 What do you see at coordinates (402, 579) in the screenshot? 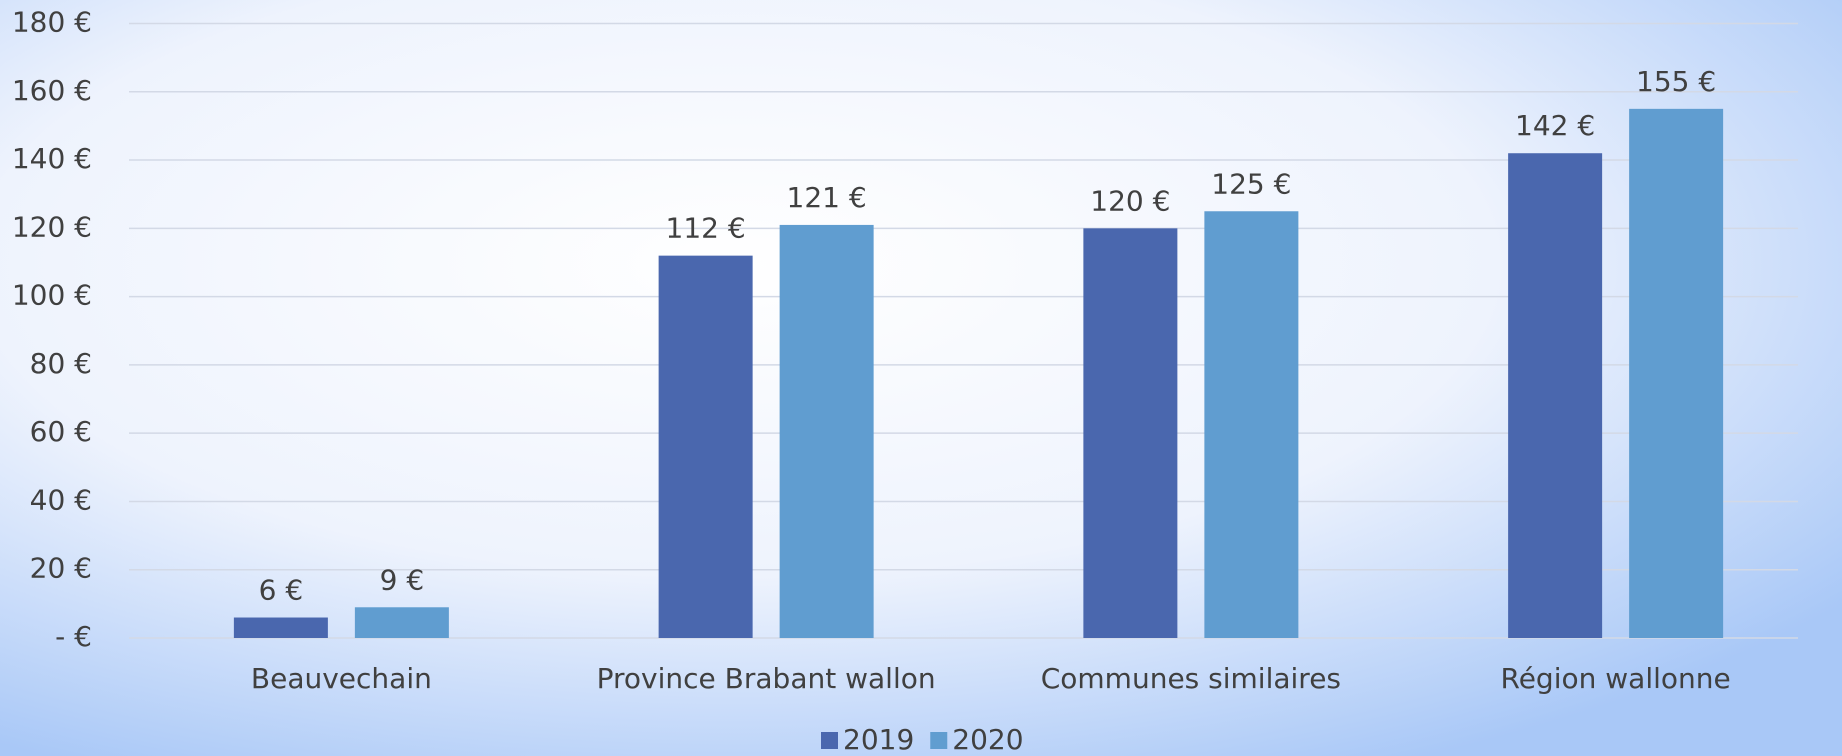
I see `data-label: 9 €` at bounding box center [402, 579].